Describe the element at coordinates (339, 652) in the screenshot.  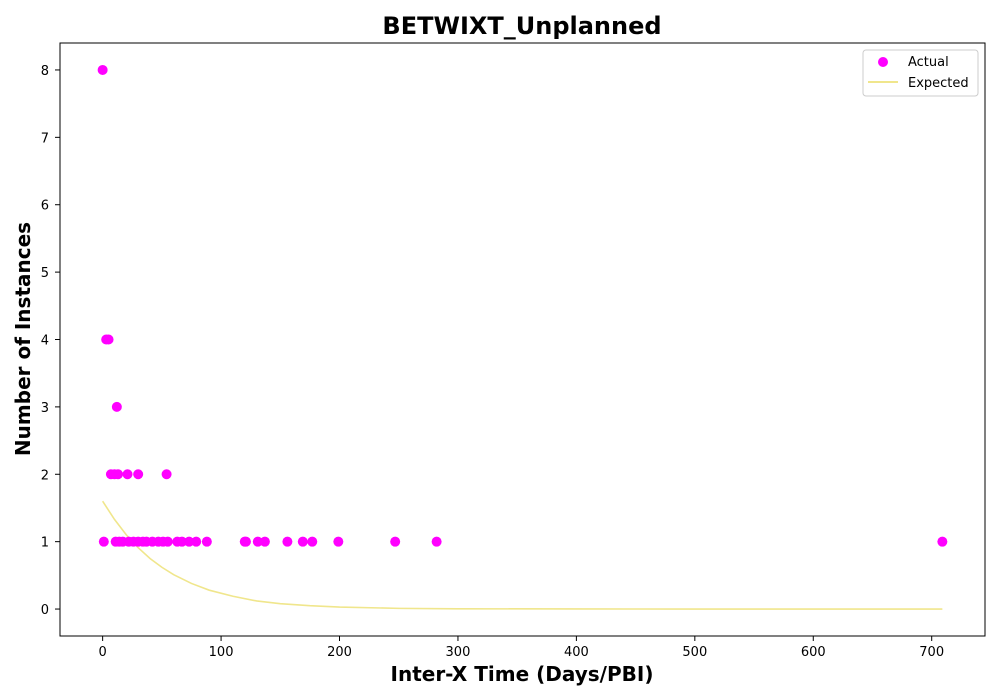
I see `x-tick-label: 200` at that location.